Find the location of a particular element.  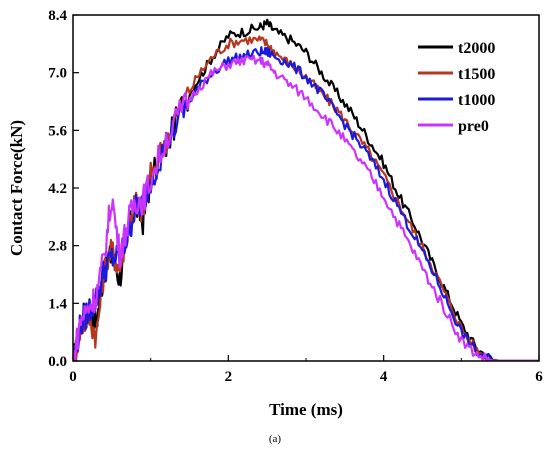

x-tick-label: 2 is located at coordinates (229, 377).